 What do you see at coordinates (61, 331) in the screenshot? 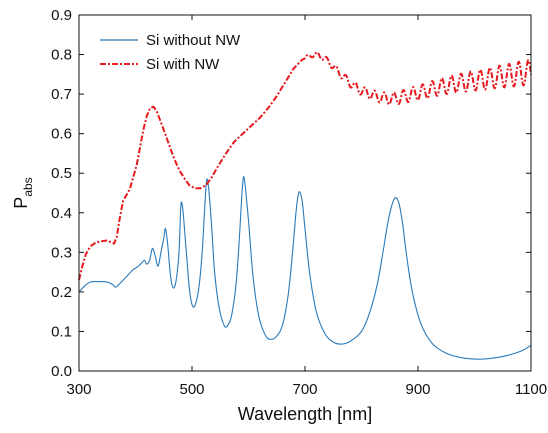
I see `y-tick-label: 0.1` at bounding box center [61, 331].